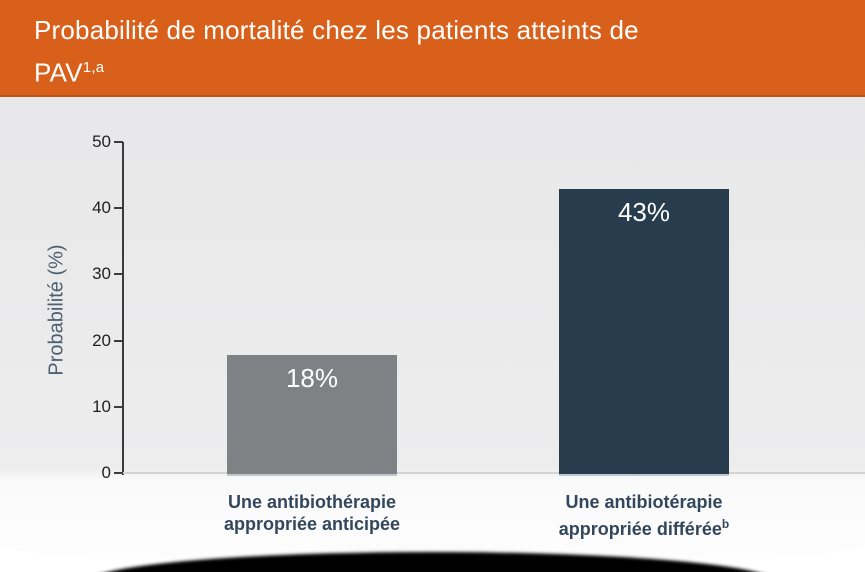  What do you see at coordinates (56, 310) in the screenshot?
I see `y-axis-title: Probabilité (%)` at bounding box center [56, 310].